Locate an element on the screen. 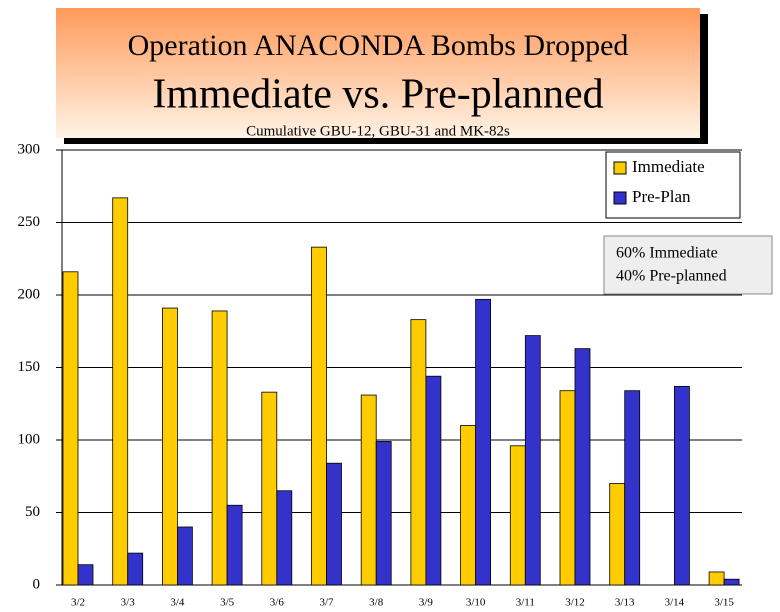 The height and width of the screenshot is (612, 780). x-tick-label: 3/15 is located at coordinates (724, 603).